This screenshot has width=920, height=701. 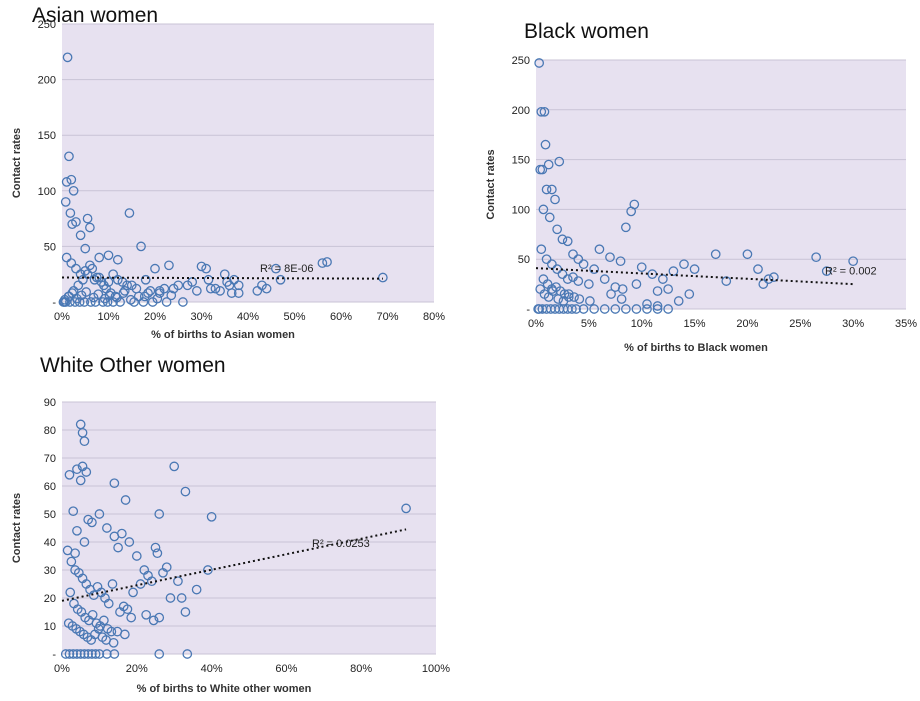 What do you see at coordinates (436, 669) in the screenshot?
I see `x-tick-label: 100%` at bounding box center [436, 669].